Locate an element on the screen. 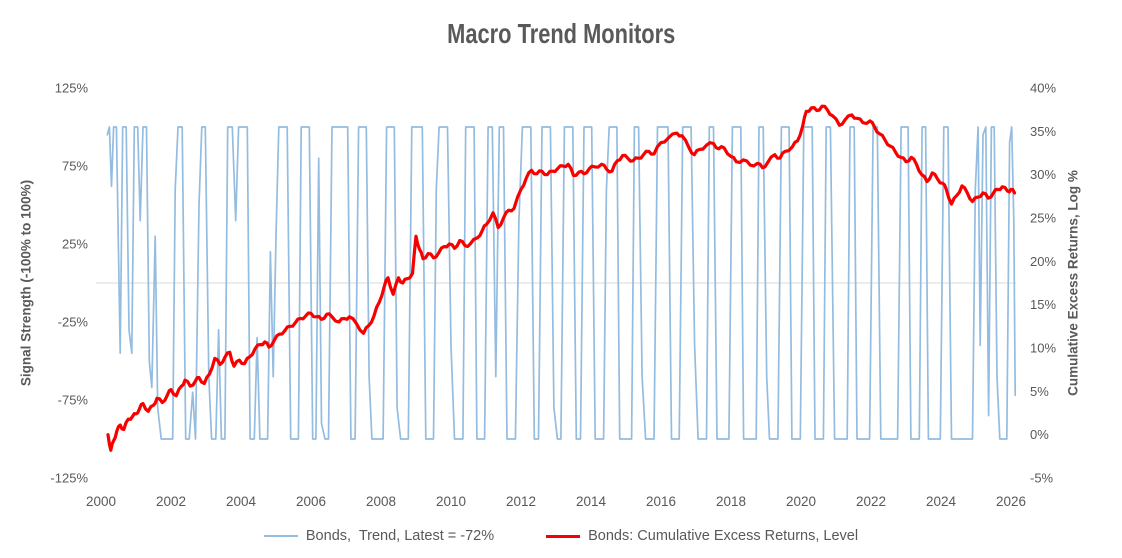 The height and width of the screenshot is (558, 1122). legend-item-returns: Bonds: Cumulative Excess Returns, Level is located at coordinates (702, 536).